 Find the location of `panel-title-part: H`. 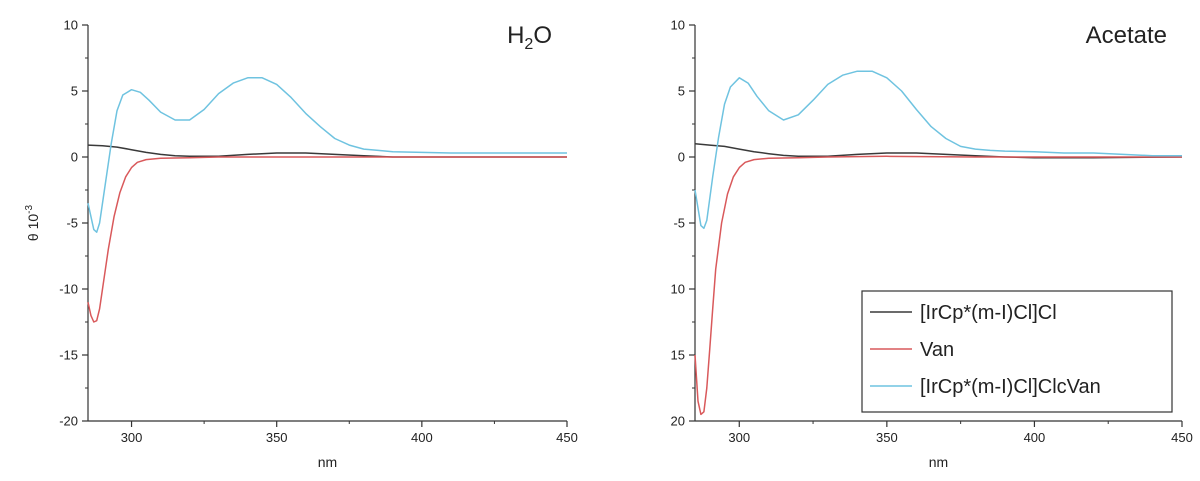

panel-title-part: H is located at coordinates (515, 35).